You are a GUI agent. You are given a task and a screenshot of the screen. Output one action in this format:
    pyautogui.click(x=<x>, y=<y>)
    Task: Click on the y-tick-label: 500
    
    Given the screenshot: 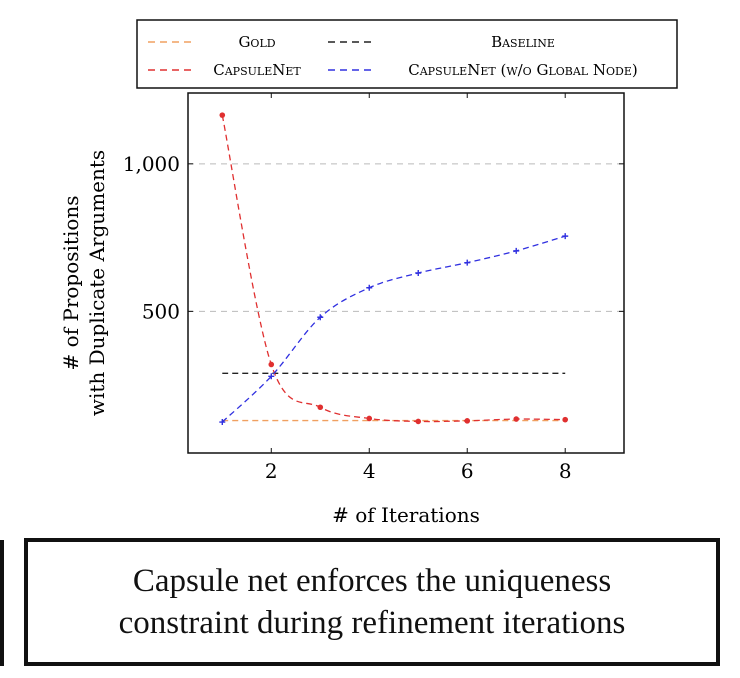 What is the action you would take?
    pyautogui.click(x=161, y=311)
    